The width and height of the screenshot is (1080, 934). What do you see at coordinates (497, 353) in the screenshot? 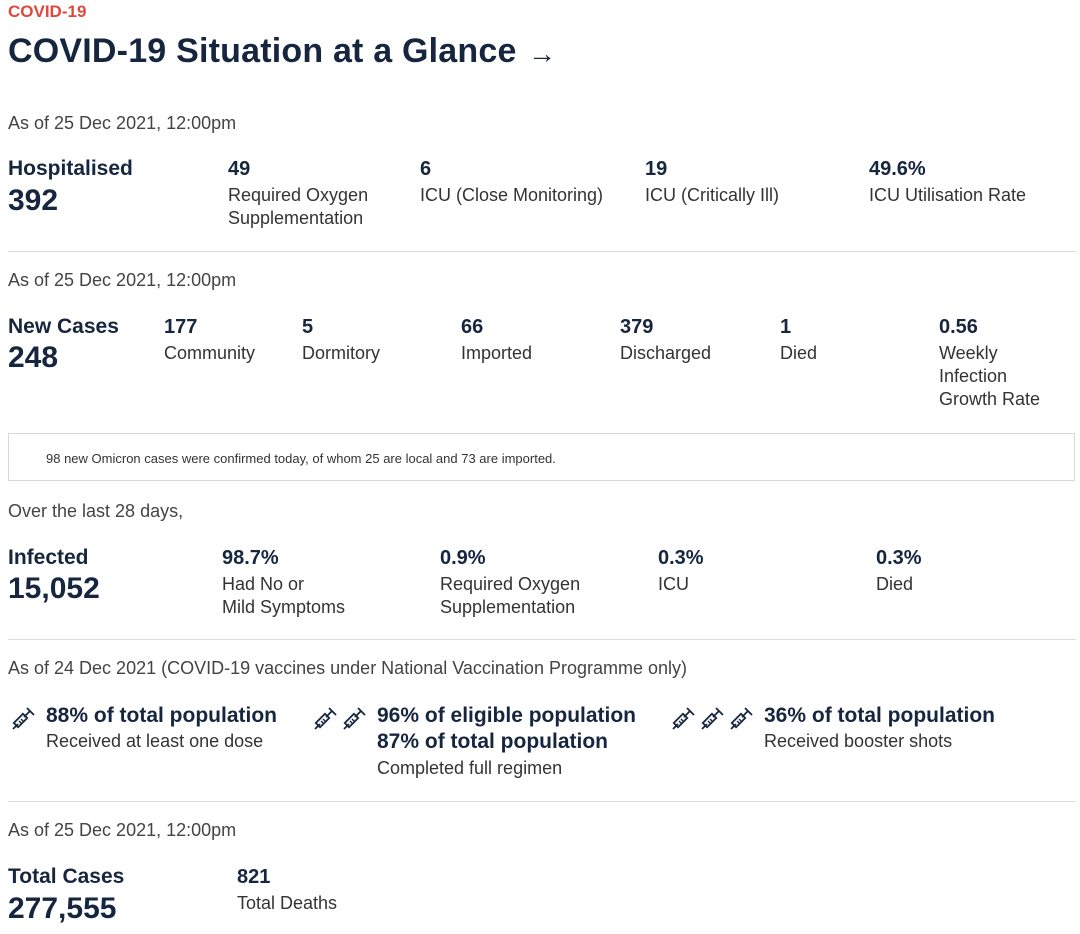
I see `stat-label: Imported` at bounding box center [497, 353].